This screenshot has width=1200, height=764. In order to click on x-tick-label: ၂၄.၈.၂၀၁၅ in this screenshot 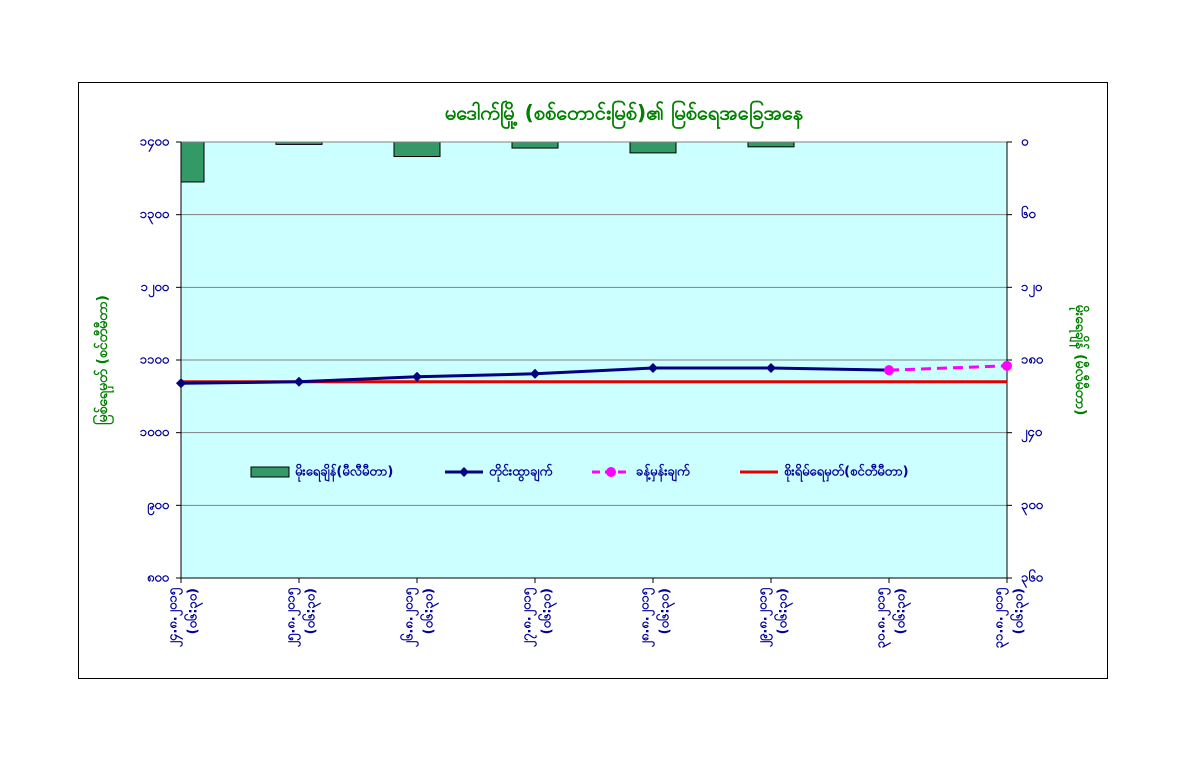, I will do `click(175, 617)`.